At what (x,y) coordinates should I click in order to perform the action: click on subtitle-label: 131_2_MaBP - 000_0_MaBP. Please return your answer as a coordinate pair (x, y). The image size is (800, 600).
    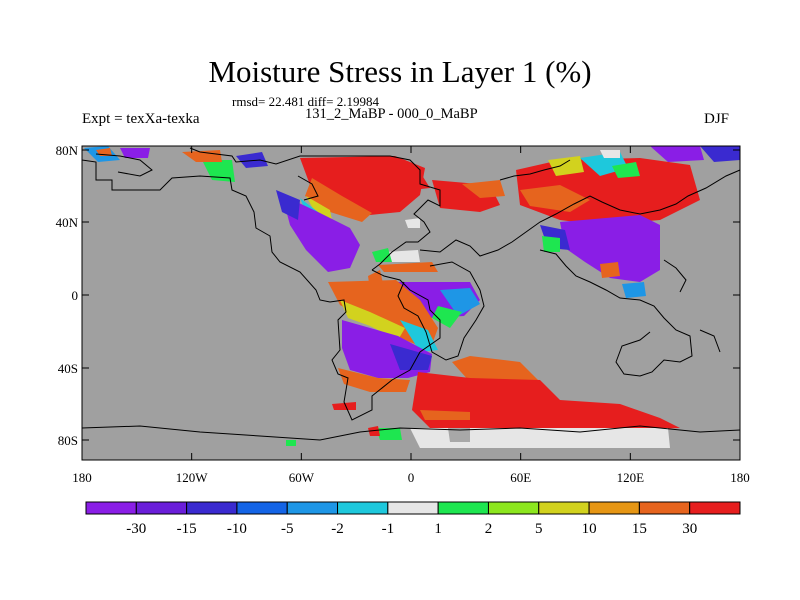
    Looking at the image, I should click on (391, 114).